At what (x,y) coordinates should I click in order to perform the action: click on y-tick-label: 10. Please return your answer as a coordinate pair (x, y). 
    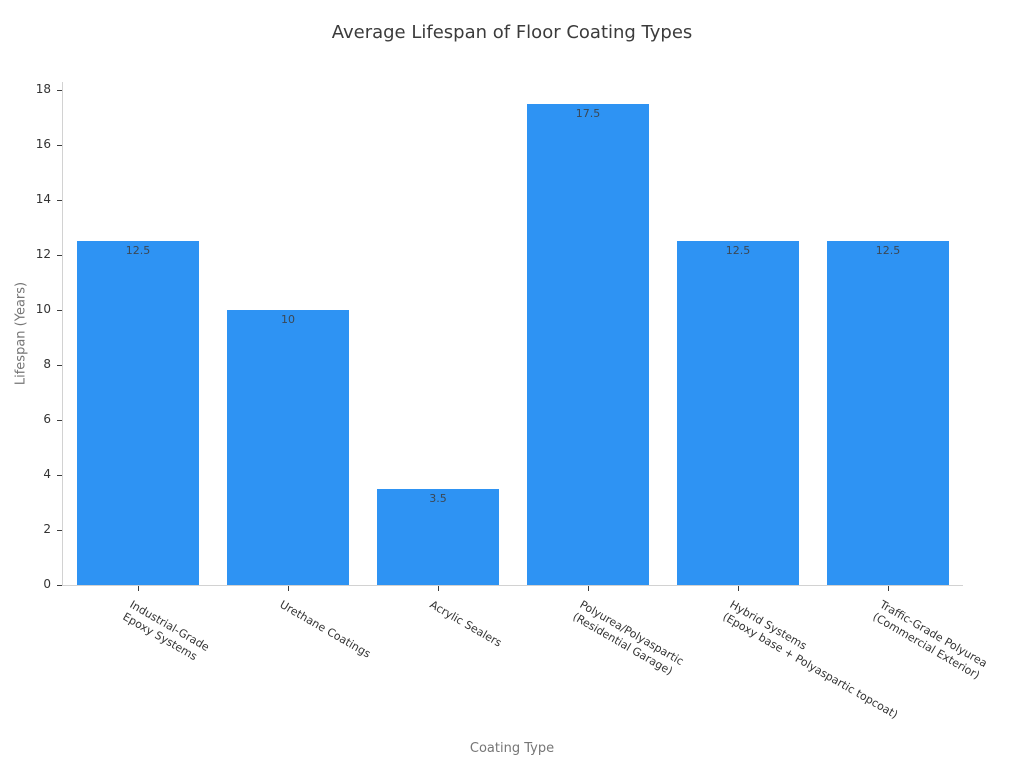
    Looking at the image, I should click on (43, 309).